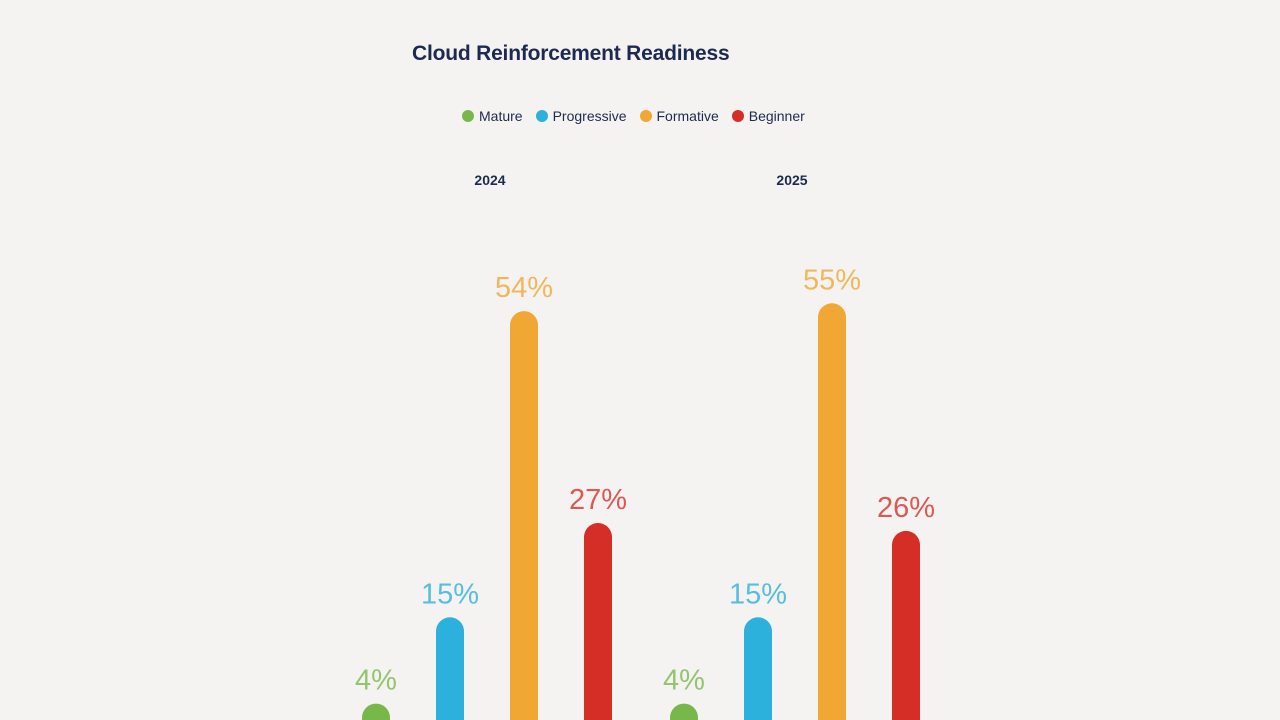  Describe the element at coordinates (376, 681) in the screenshot. I see `value-label-mature-2024: 4%` at that location.